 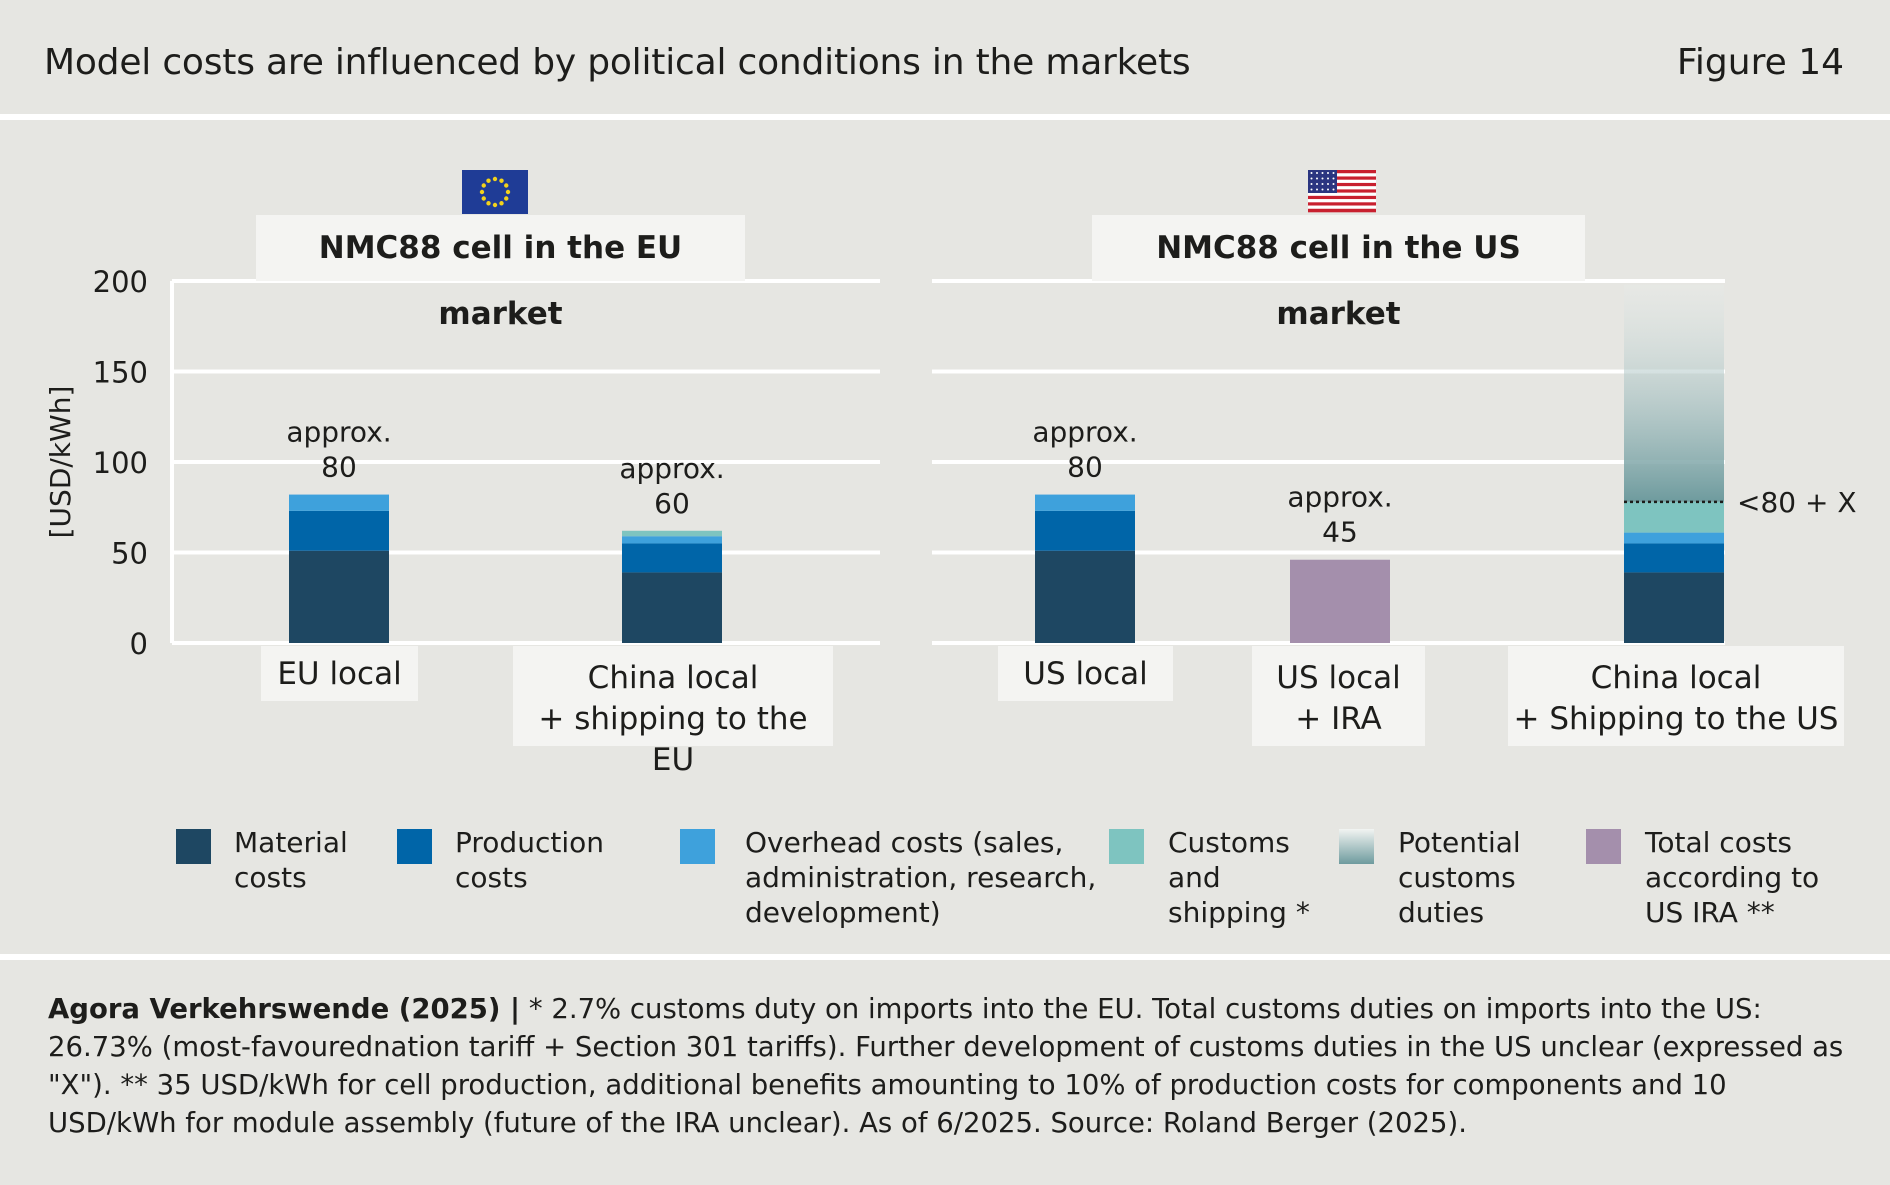 I want to click on category-label: US local + IRA, so click(x=1338, y=696).